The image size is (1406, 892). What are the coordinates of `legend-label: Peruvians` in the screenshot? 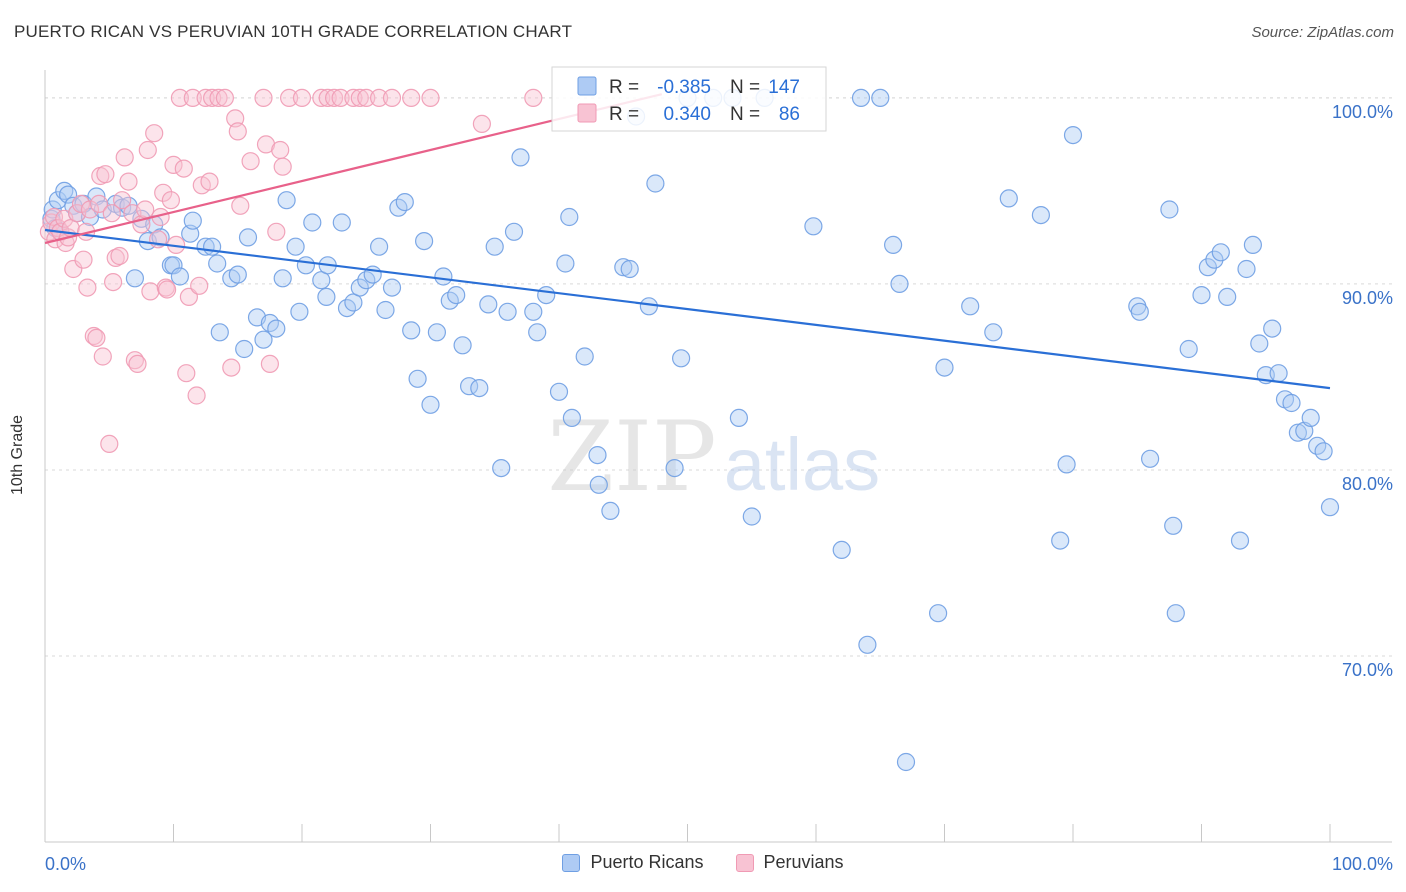 It's located at (803, 862).